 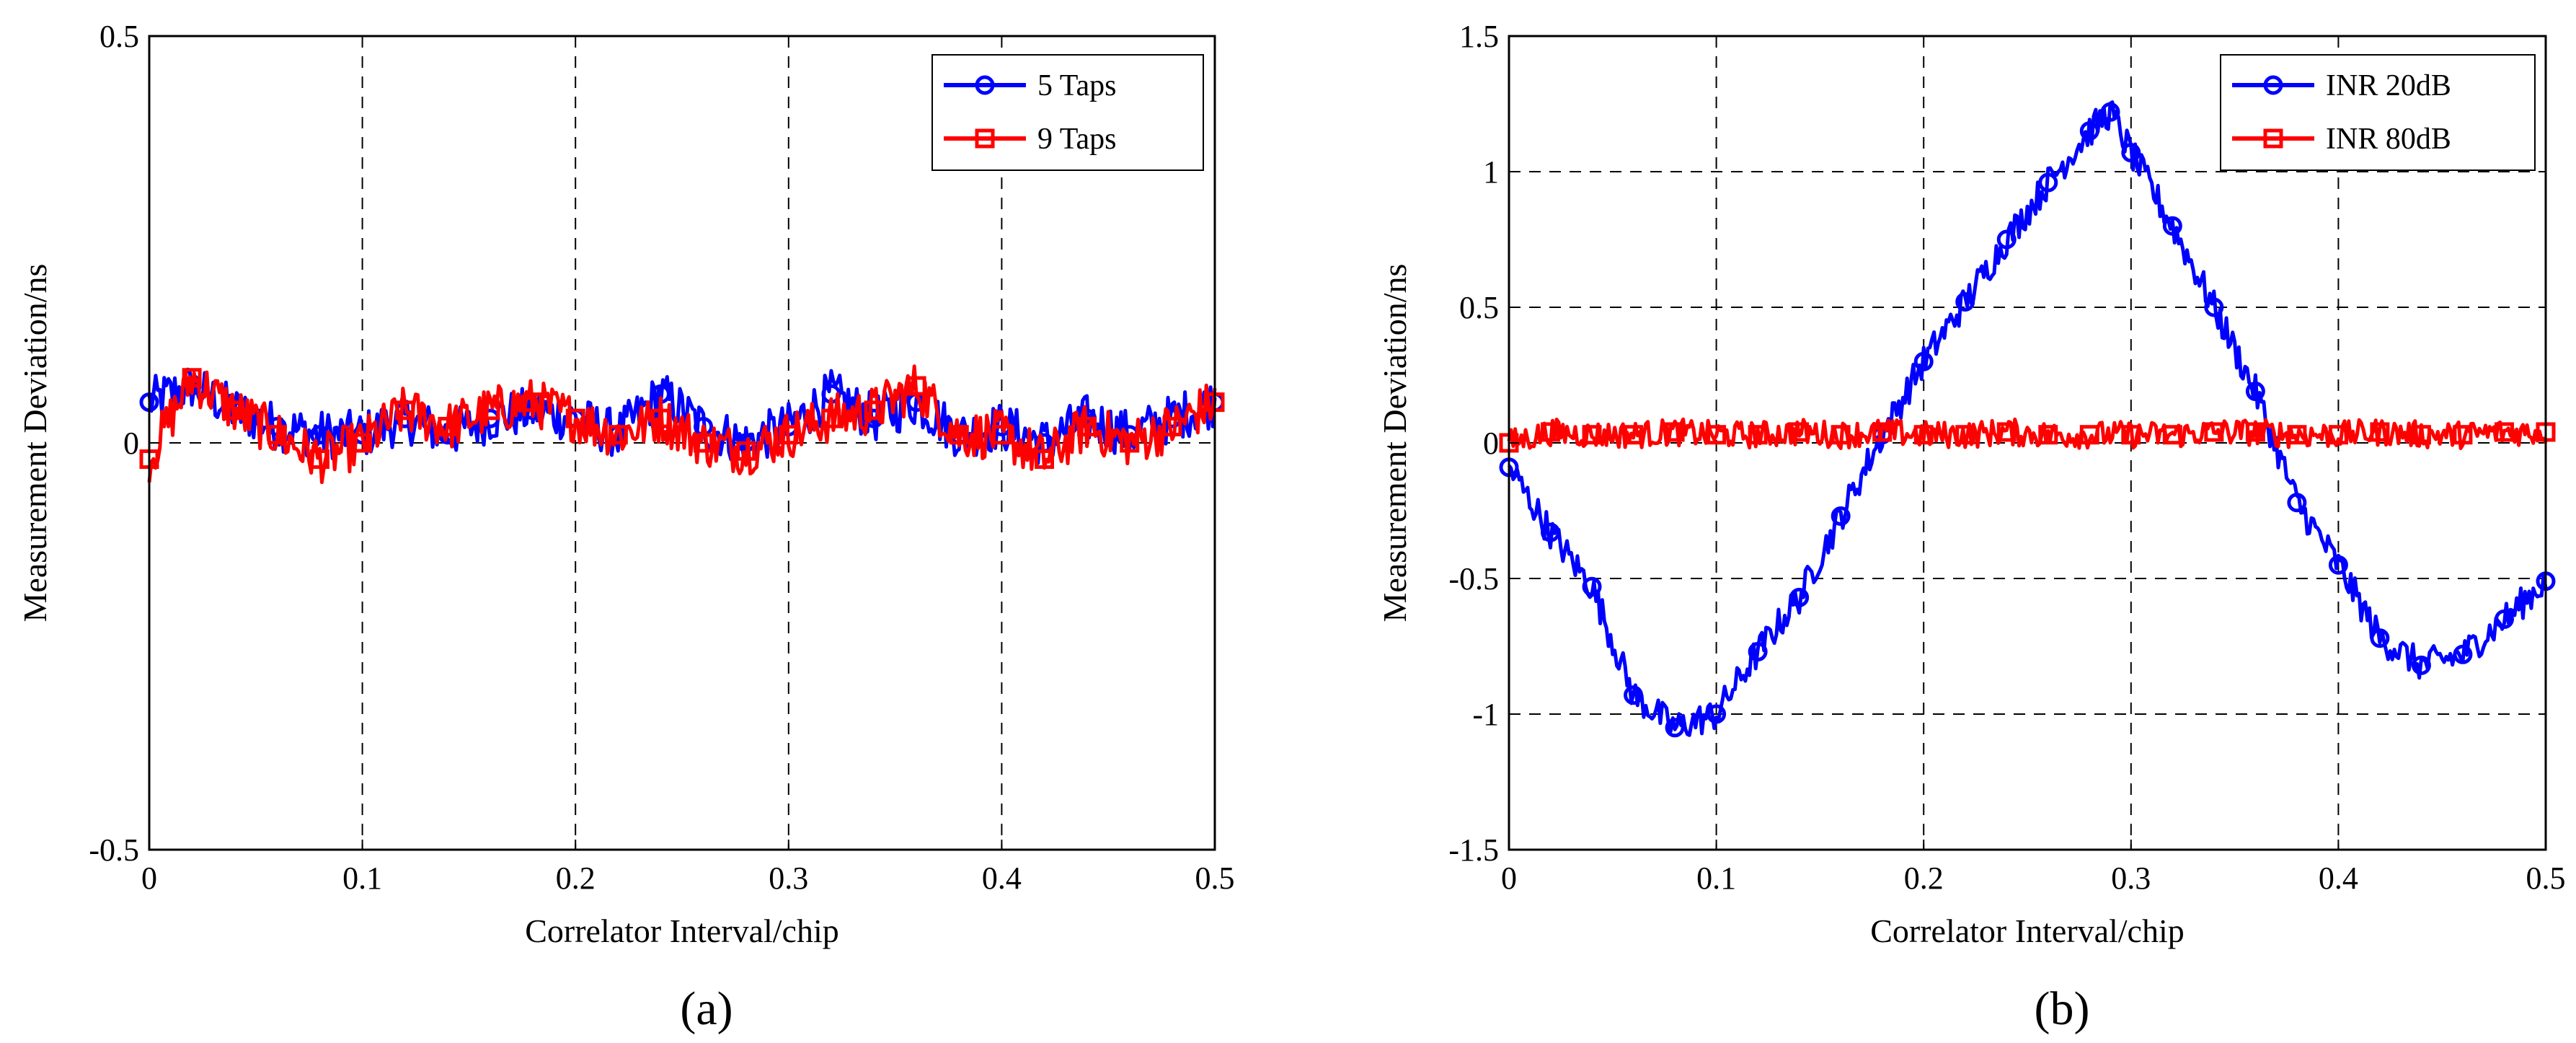 What do you see at coordinates (576, 878) in the screenshot?
I see `x-tick-label: 0.2` at bounding box center [576, 878].